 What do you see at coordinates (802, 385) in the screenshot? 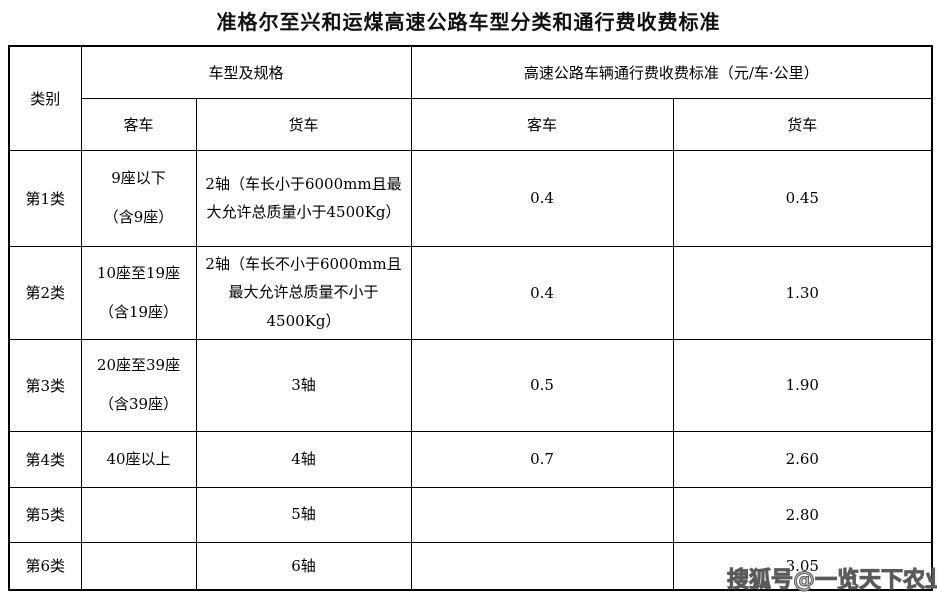
I see `truck-toll-cell: 1.90` at bounding box center [802, 385].